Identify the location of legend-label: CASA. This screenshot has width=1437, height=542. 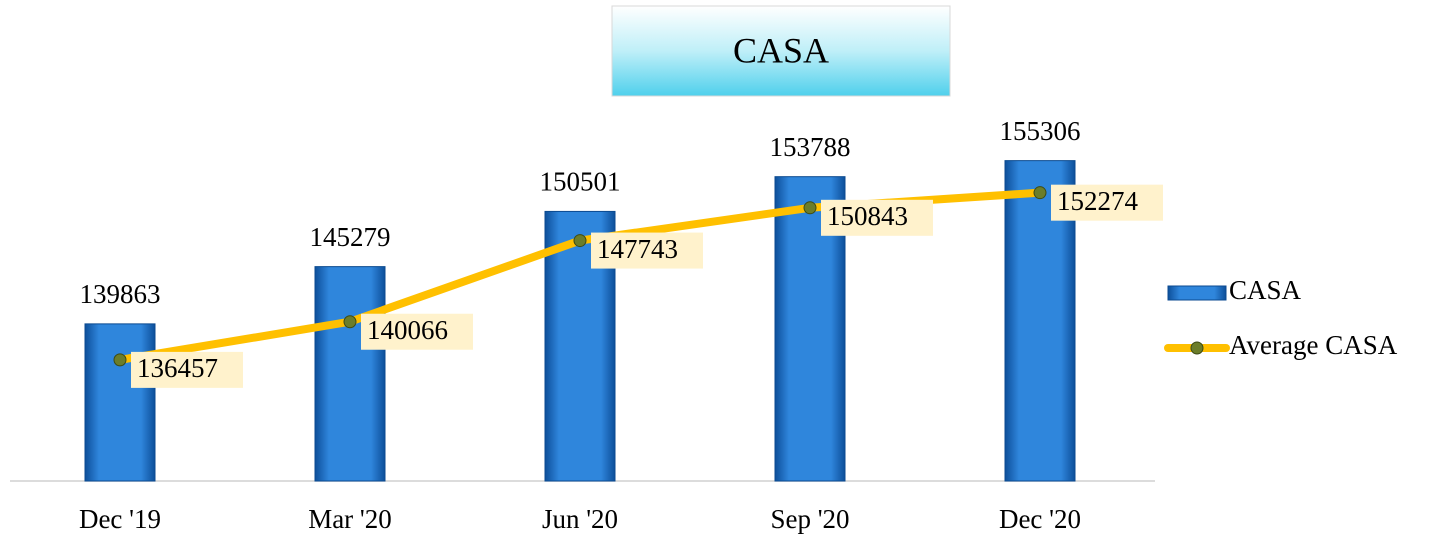
(1265, 290).